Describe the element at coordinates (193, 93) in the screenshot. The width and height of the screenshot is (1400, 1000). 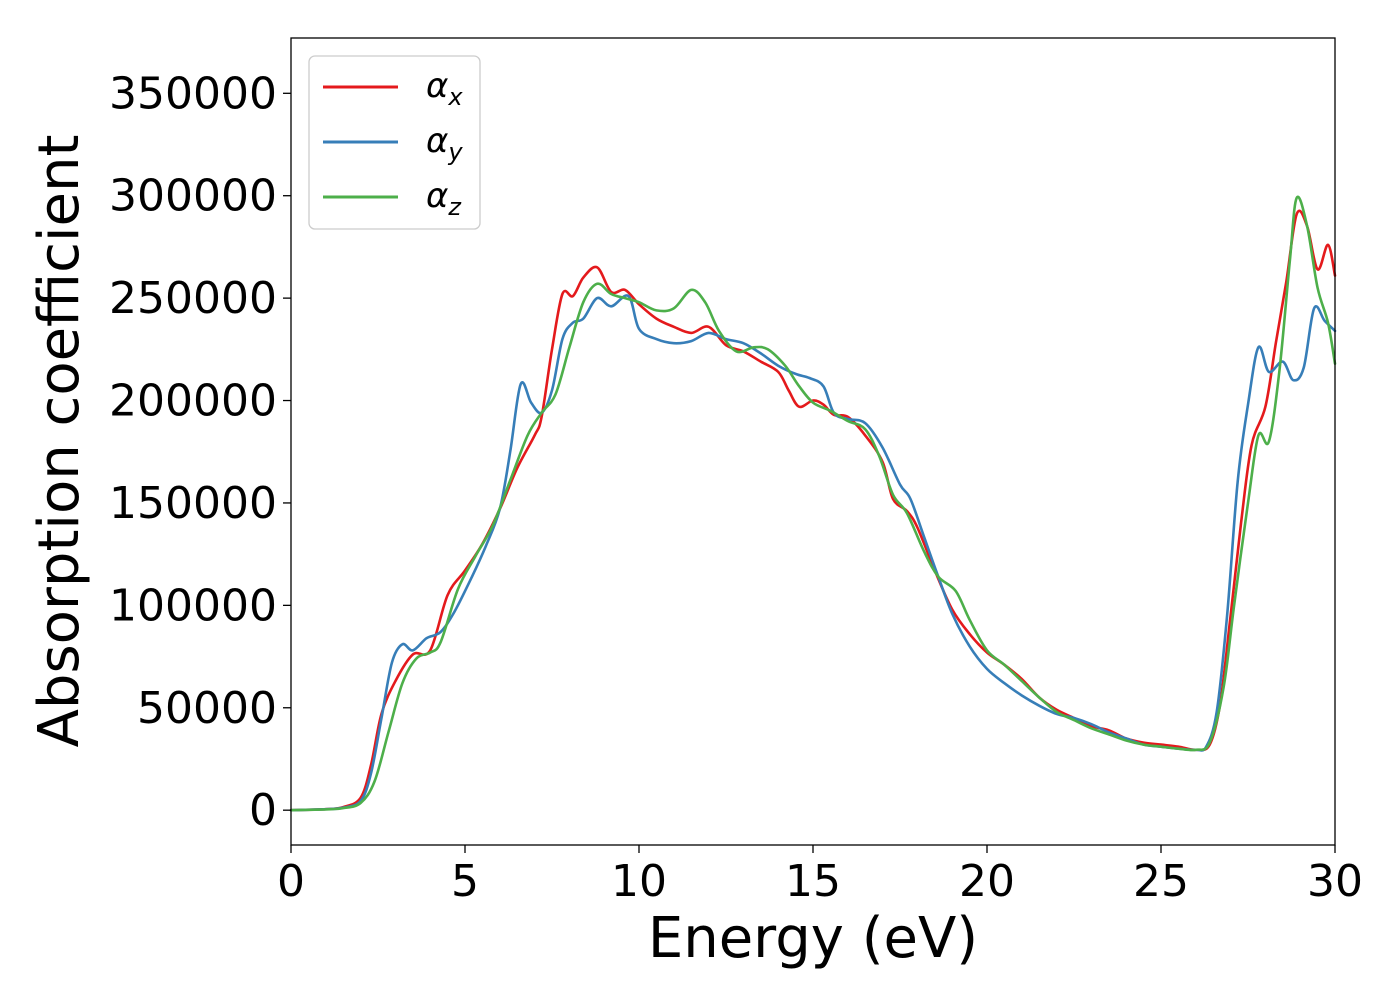
I see `y-tick-label: 350000` at that location.